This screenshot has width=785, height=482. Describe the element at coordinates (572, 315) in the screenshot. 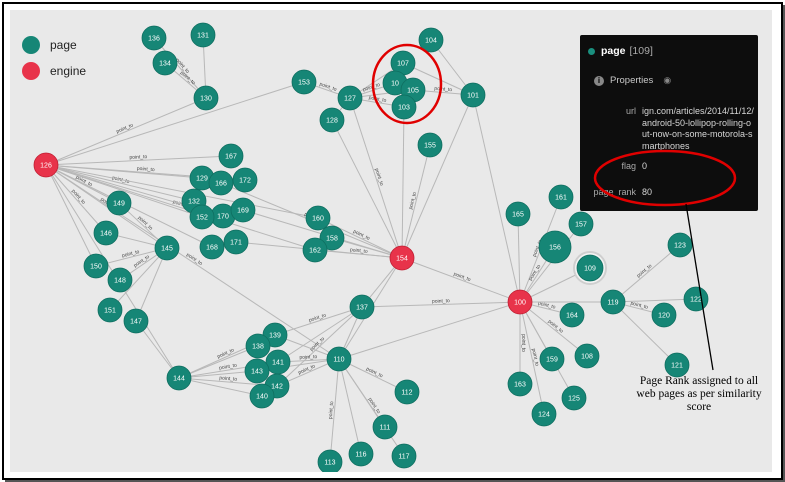

I see `page-node-164: 164` at that location.